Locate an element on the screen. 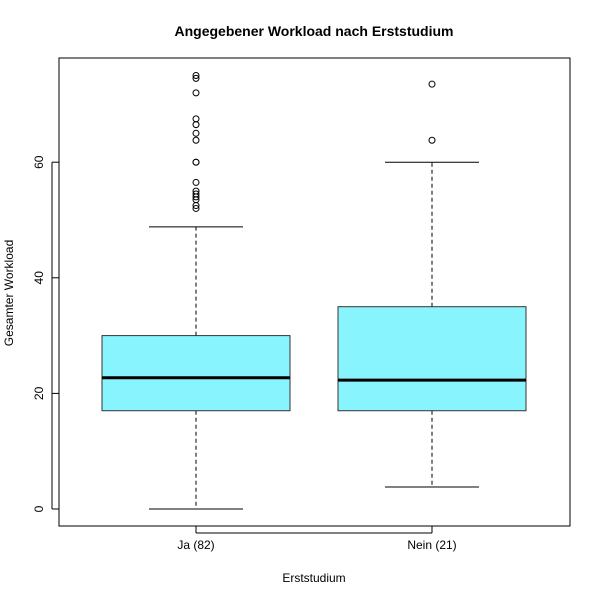 The image size is (600, 605). chart-title: Angegebener Workload nach Erststudium is located at coordinates (313, 31).